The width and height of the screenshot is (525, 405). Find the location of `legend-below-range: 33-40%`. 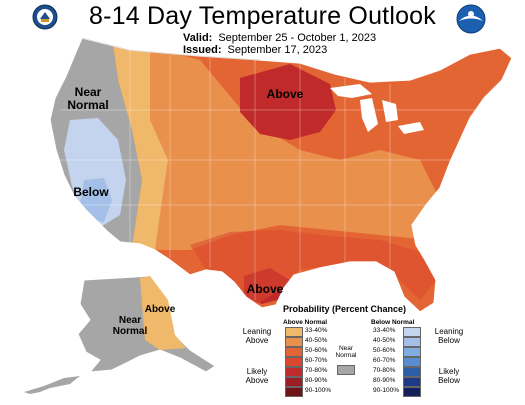

legend-below-range: 33-40% is located at coordinates (384, 330).